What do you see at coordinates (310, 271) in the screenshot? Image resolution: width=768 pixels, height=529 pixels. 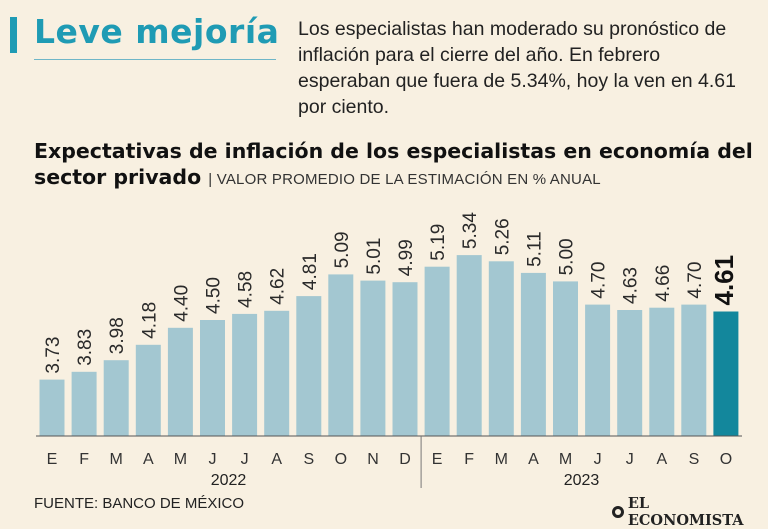 I see `bar-value-label: 4.81` at bounding box center [310, 271].